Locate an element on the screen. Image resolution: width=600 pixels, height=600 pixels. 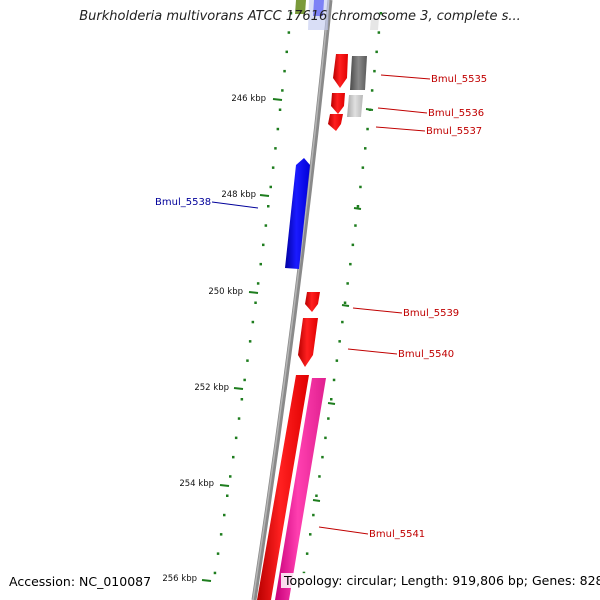
chromosome-backbone is located at coordinates (292, 300).